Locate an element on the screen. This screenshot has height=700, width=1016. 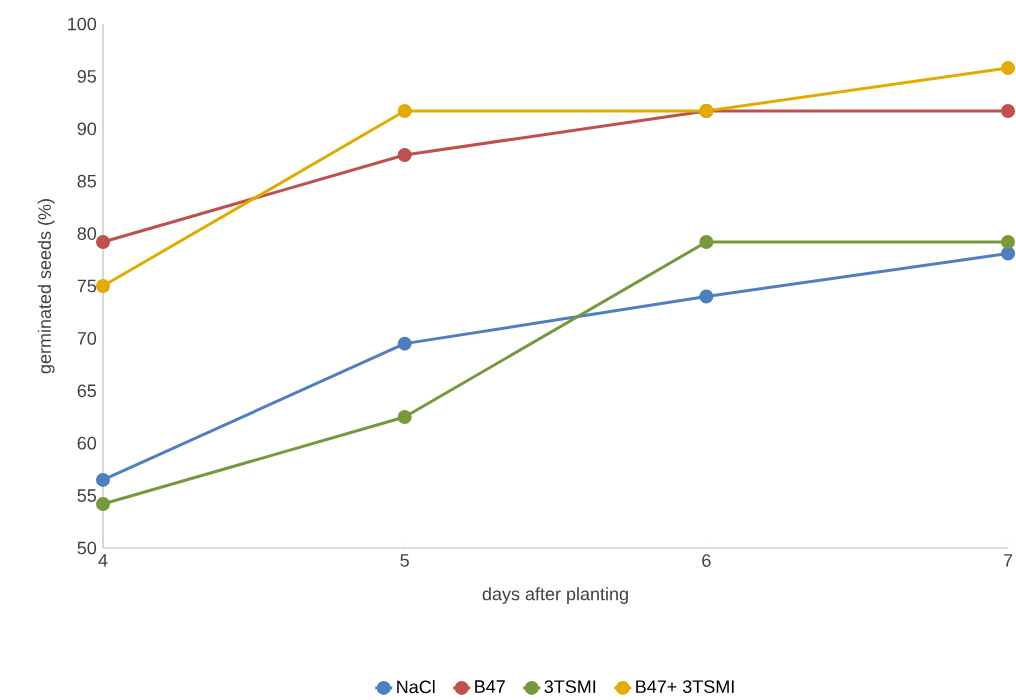
legend-label: NaCl is located at coordinates (416, 687).